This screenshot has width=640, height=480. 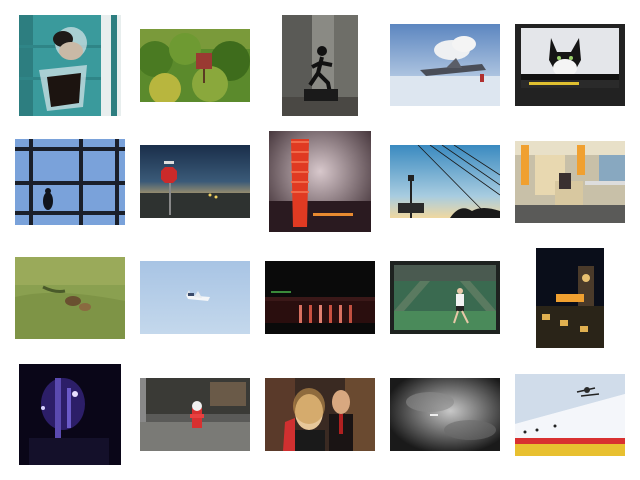 What do you see at coordinates (320, 65) in the screenshot?
I see `runner-mural-icon` at bounding box center [320, 65].